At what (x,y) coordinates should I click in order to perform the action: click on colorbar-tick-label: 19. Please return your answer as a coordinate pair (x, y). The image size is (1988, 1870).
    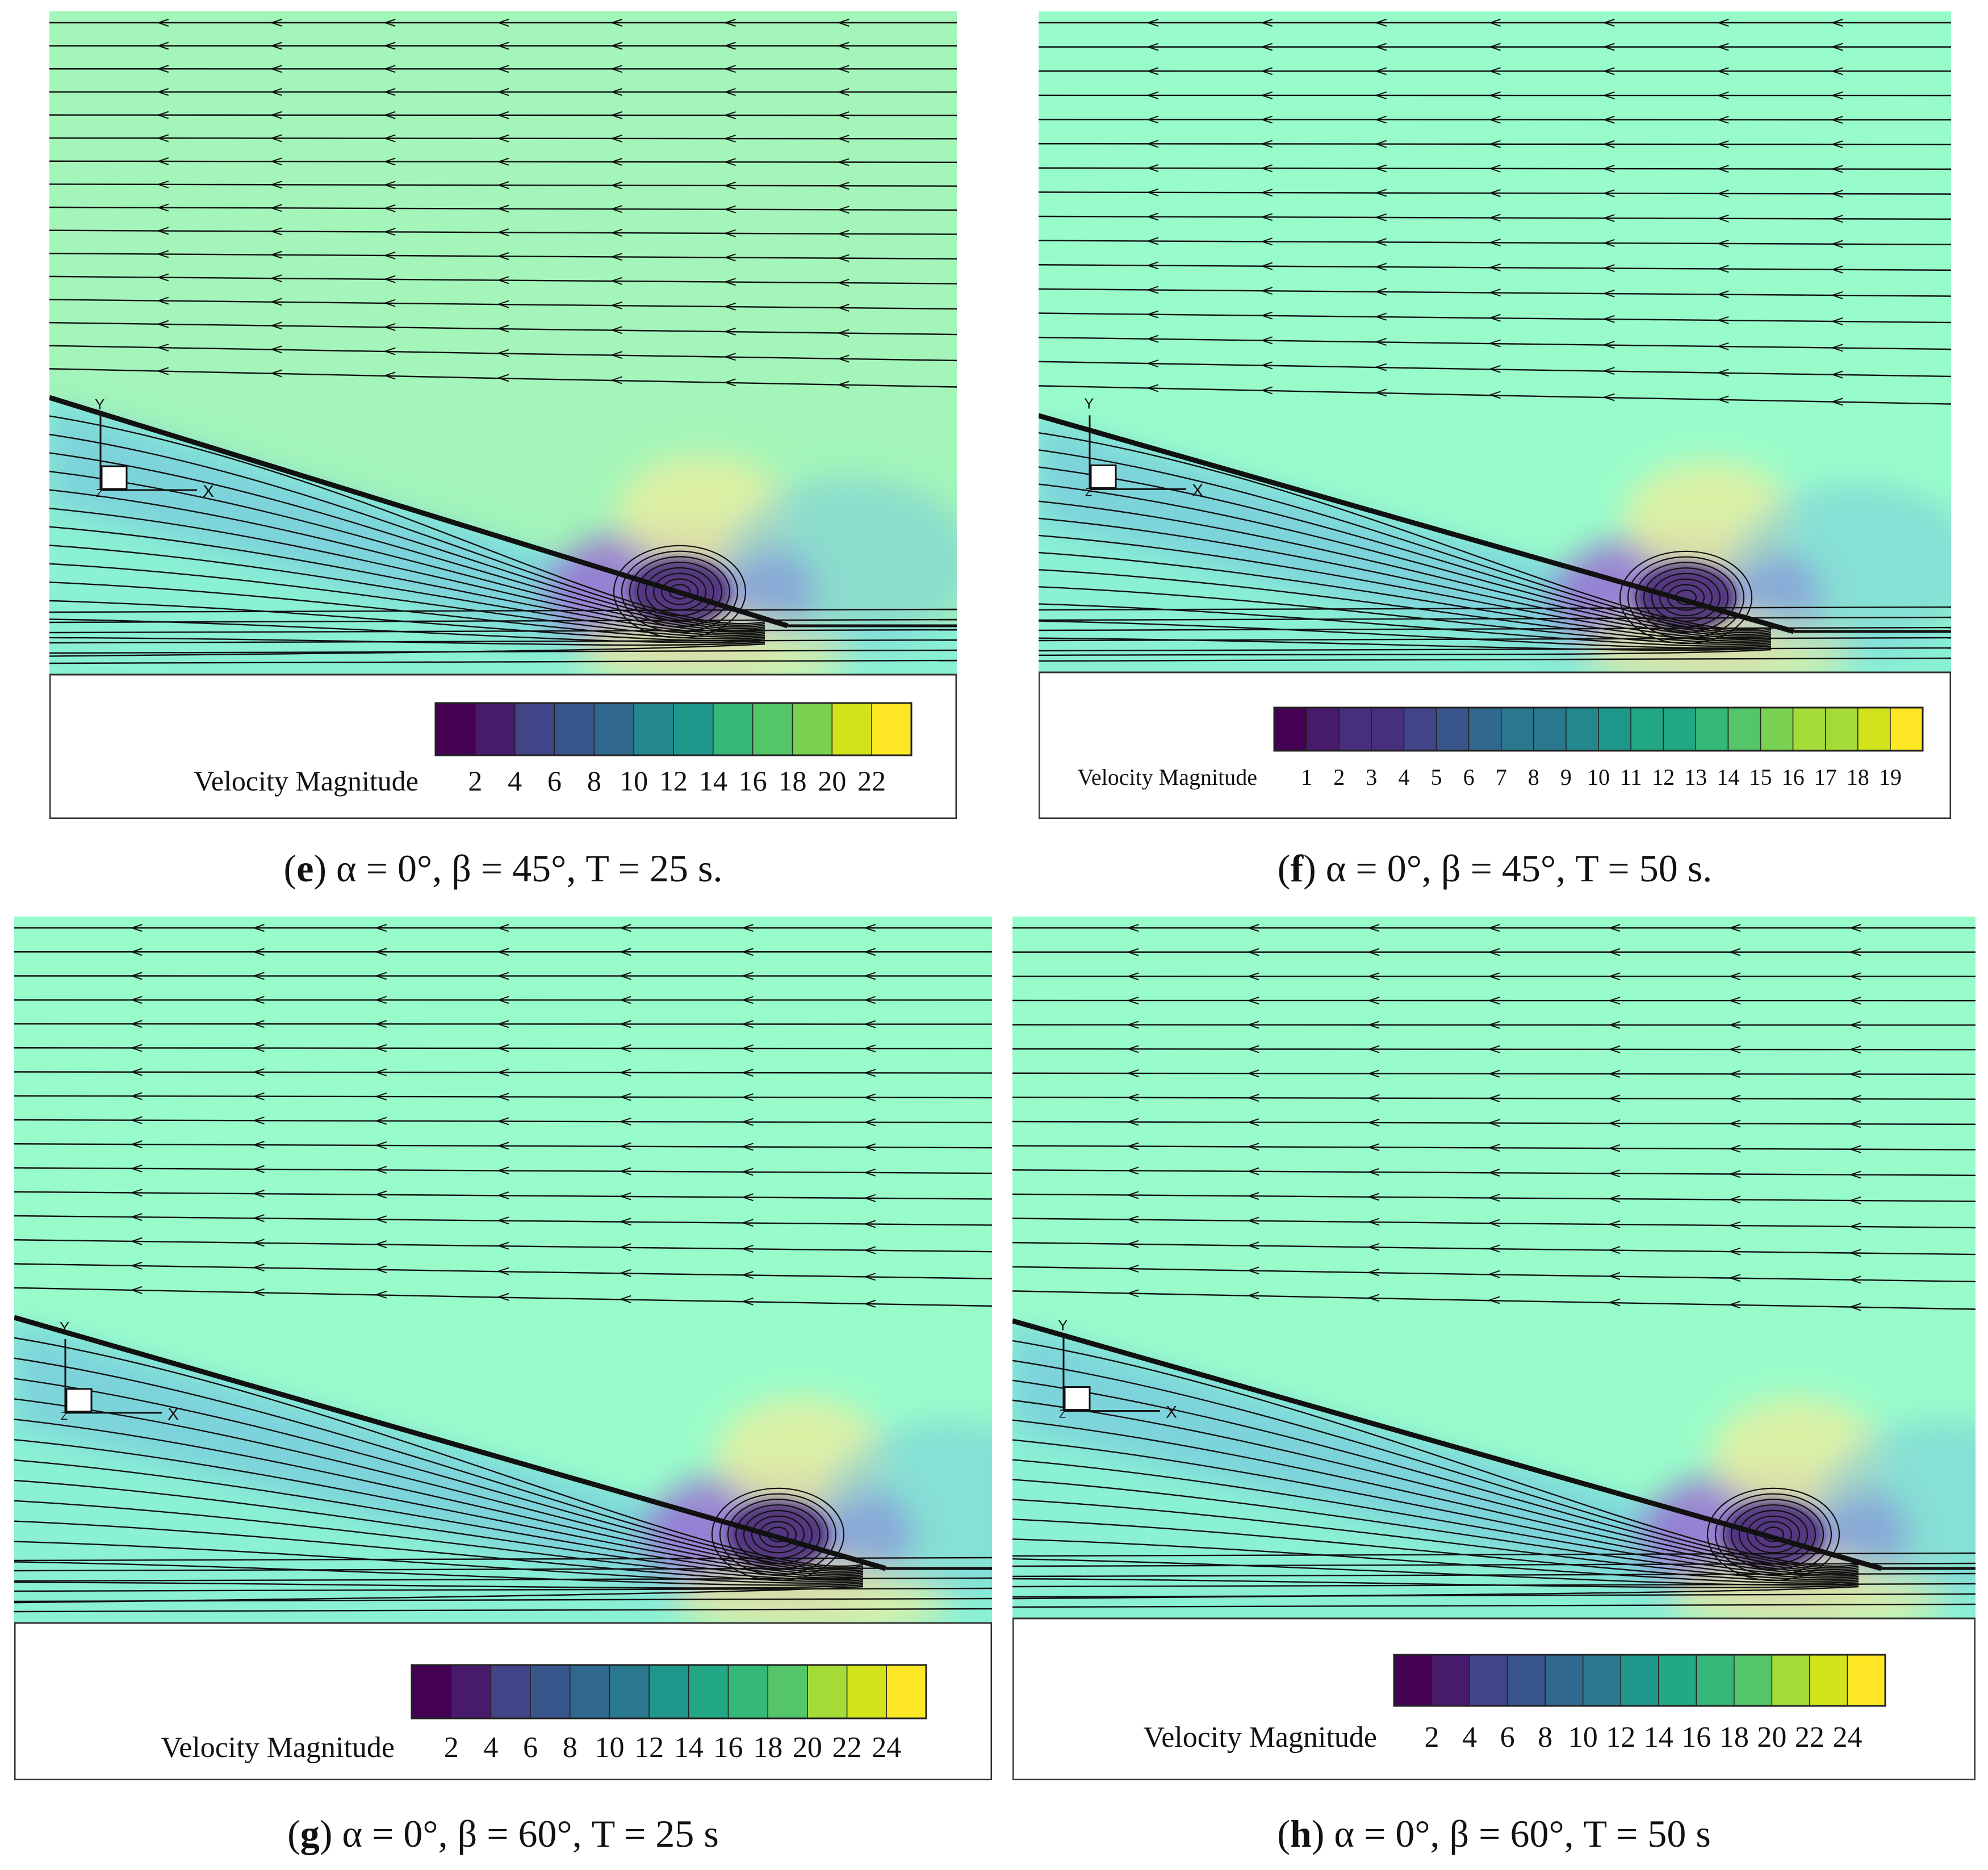
    Looking at the image, I should click on (1890, 777).